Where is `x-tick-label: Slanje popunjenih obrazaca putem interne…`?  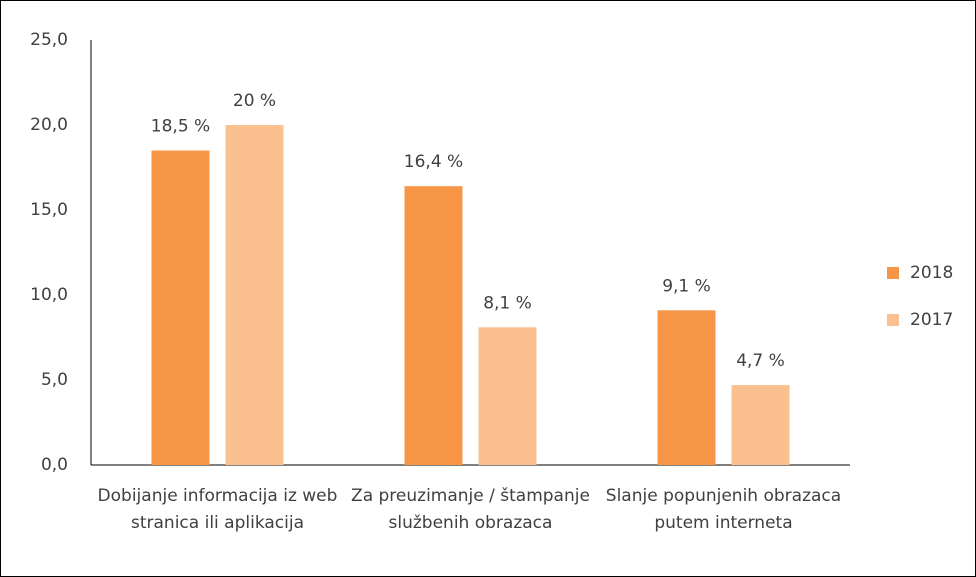
x-tick-label: Slanje popunjenih obrazaca putem interne… is located at coordinates (723, 509).